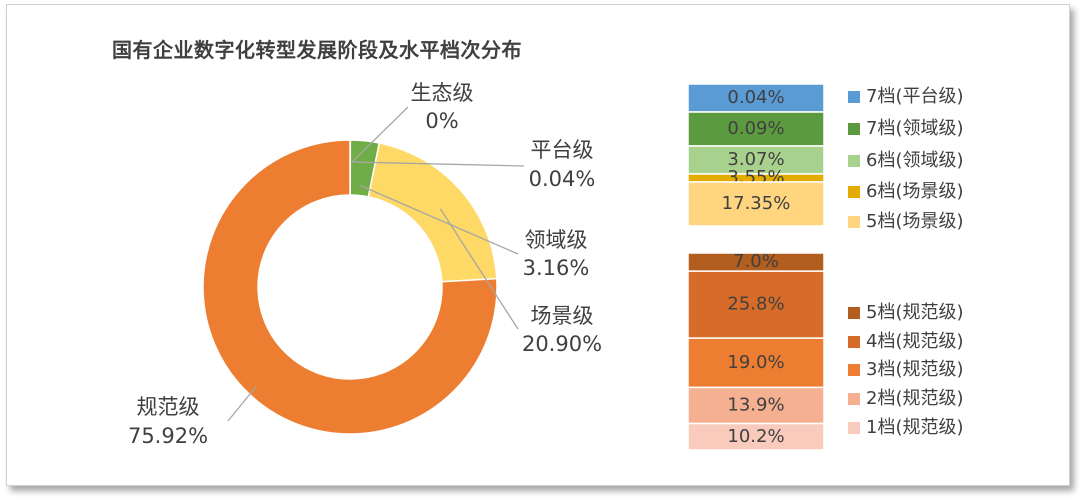 Image resolution: width=1080 pixels, height=499 pixels. Describe the element at coordinates (562, 179) in the screenshot. I see `slice-value-label: 0.04%` at that location.